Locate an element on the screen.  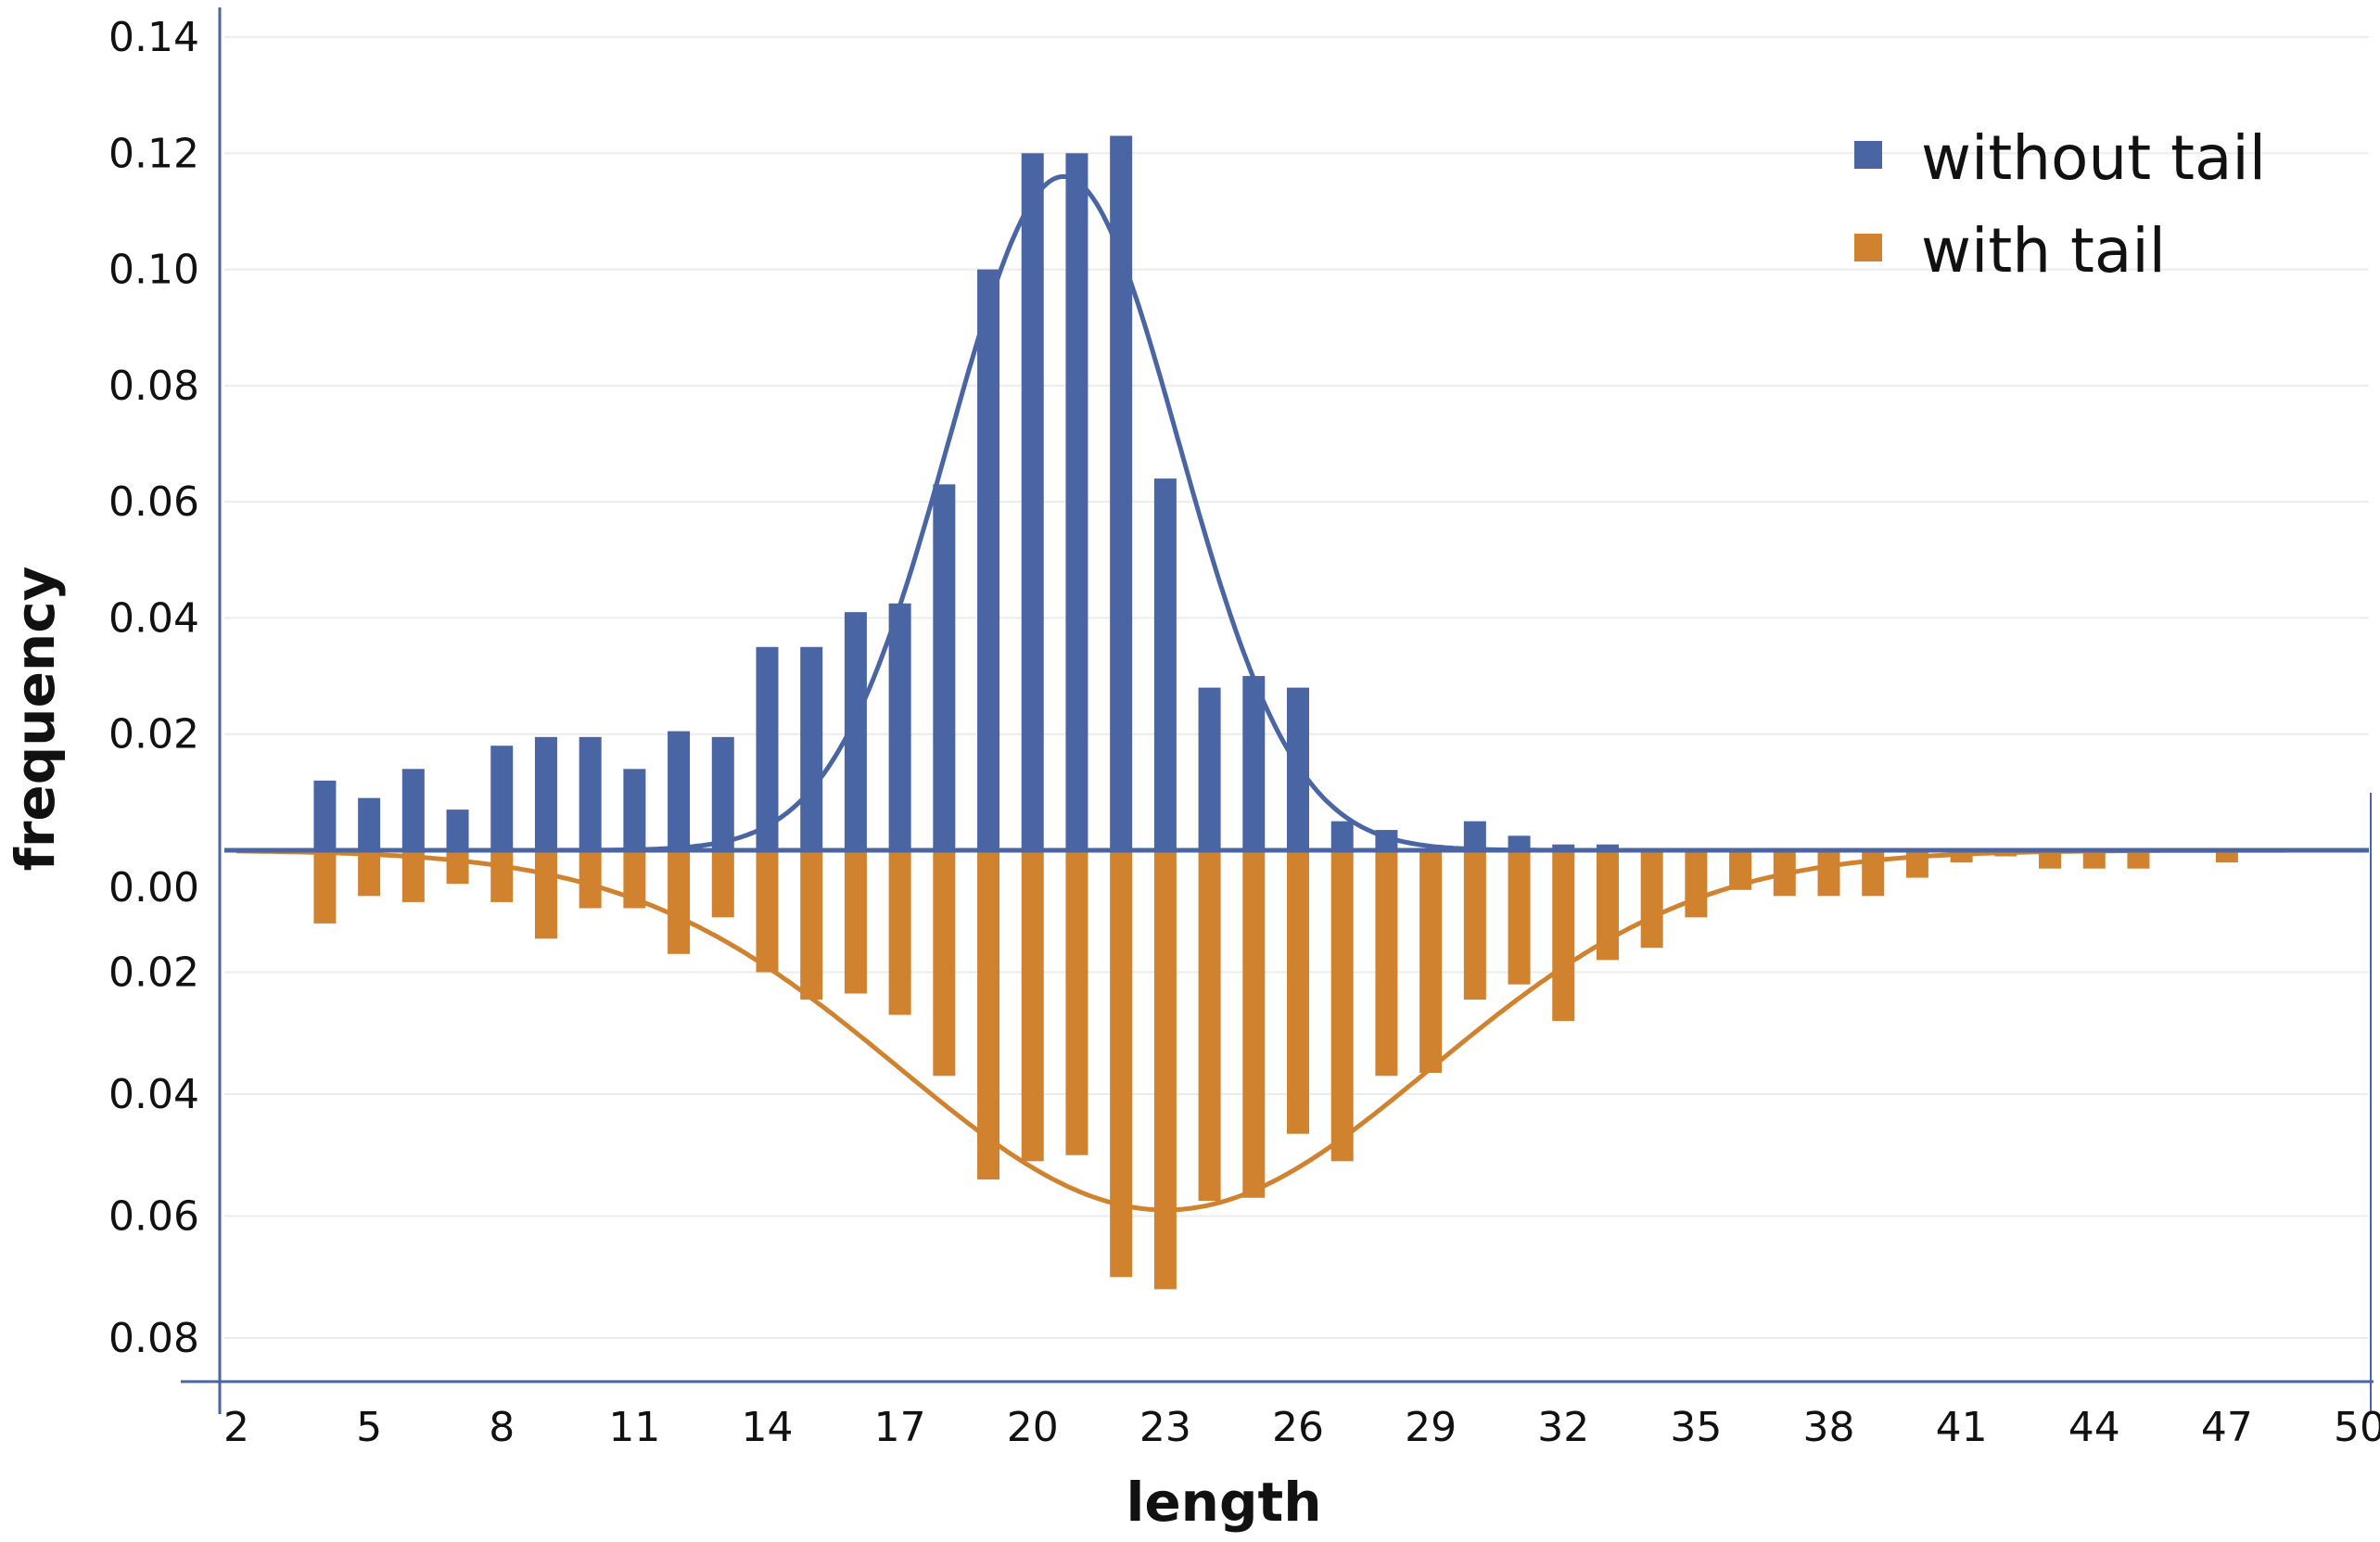
y-tick-label-upper: 0.12 is located at coordinates (153, 153).